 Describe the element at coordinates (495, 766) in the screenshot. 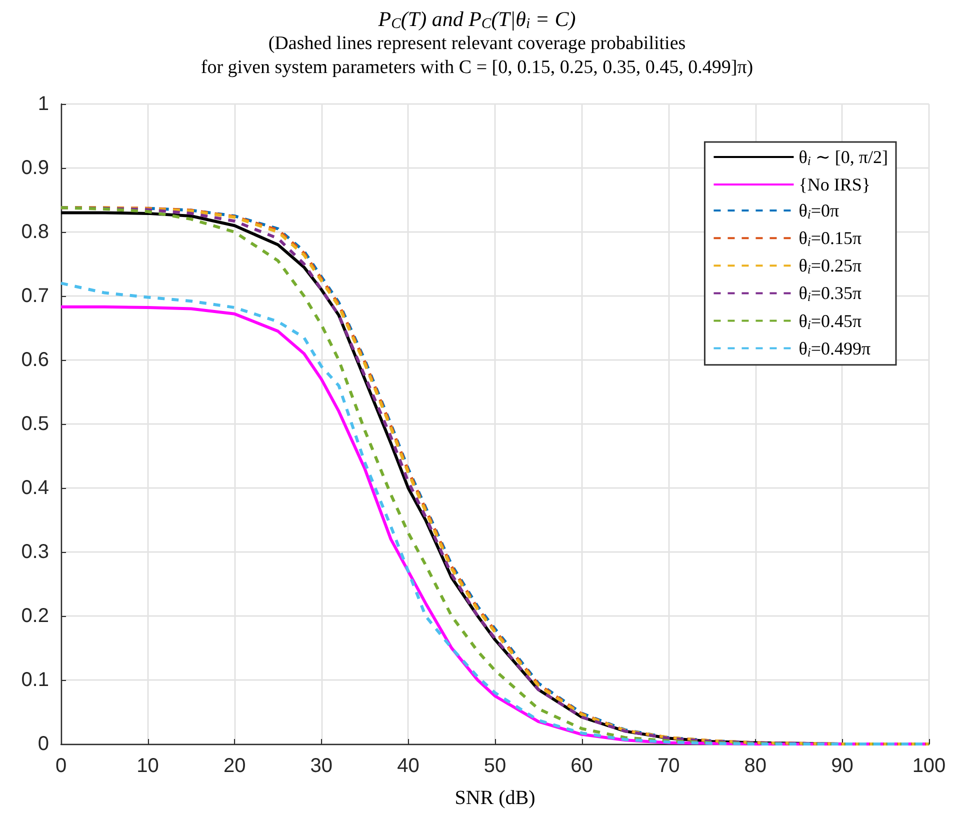

I see `x-tick-label: 50` at that location.